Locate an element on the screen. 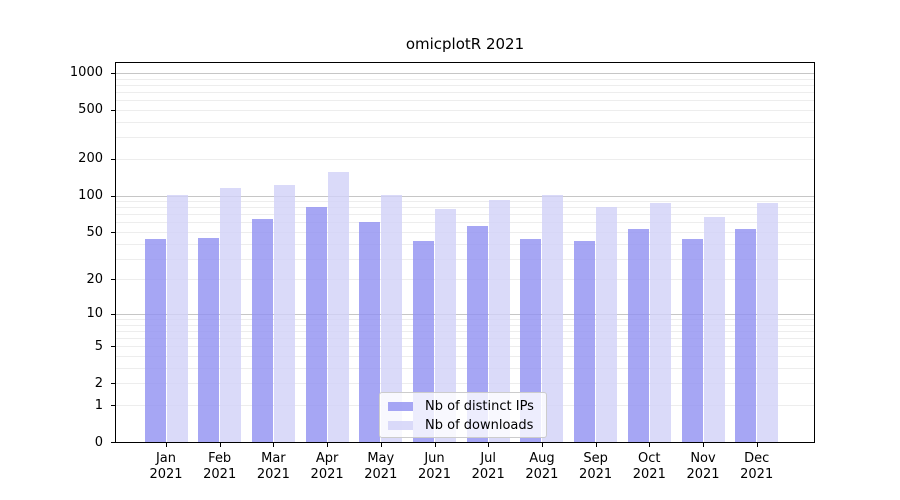 This screenshot has height=500, width=900. legend: Nb of distinct IPs Nb of downloads is located at coordinates (463, 415).